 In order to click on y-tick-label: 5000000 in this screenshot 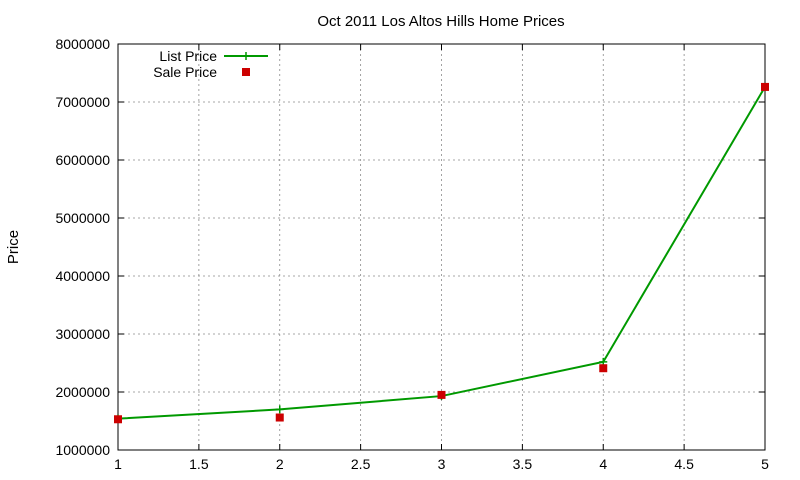, I will do `click(82, 218)`.